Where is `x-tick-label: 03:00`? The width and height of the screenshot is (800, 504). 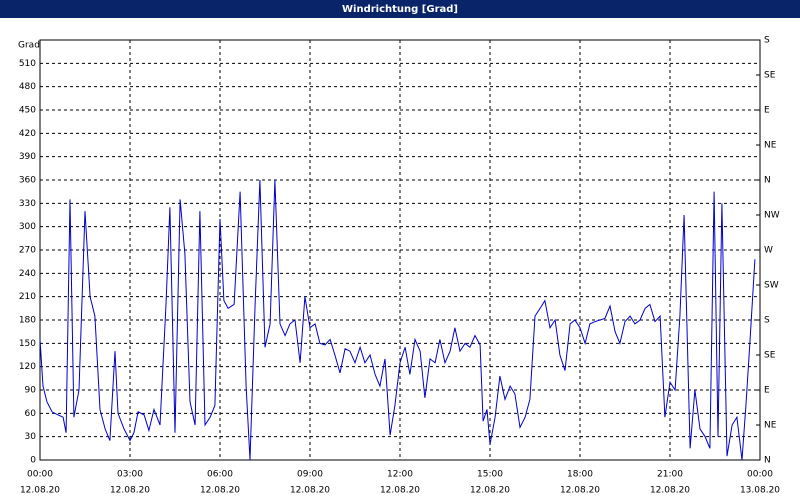 x-tick-label: 03:00 is located at coordinates (130, 475).